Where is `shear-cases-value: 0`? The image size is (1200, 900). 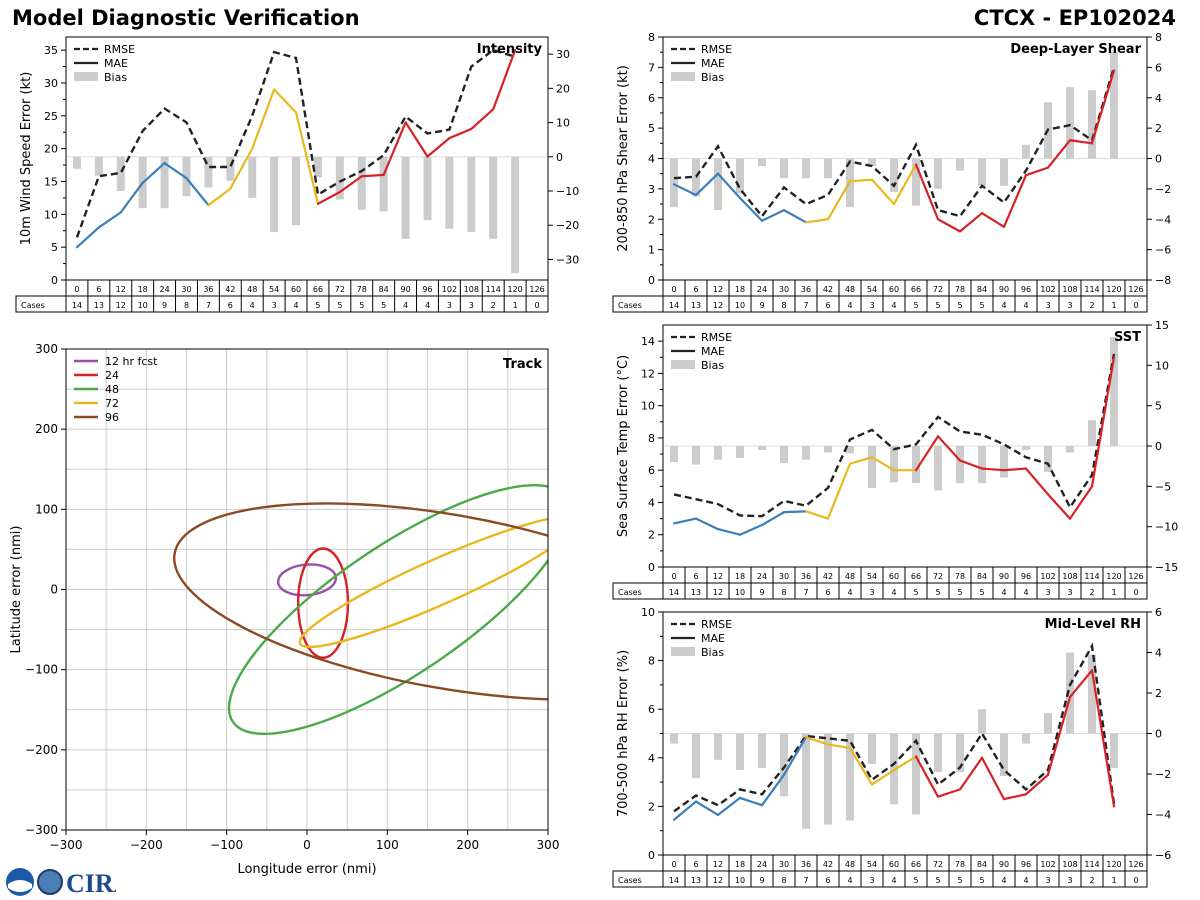
shear-cases-value: 0 is located at coordinates (1135, 305).